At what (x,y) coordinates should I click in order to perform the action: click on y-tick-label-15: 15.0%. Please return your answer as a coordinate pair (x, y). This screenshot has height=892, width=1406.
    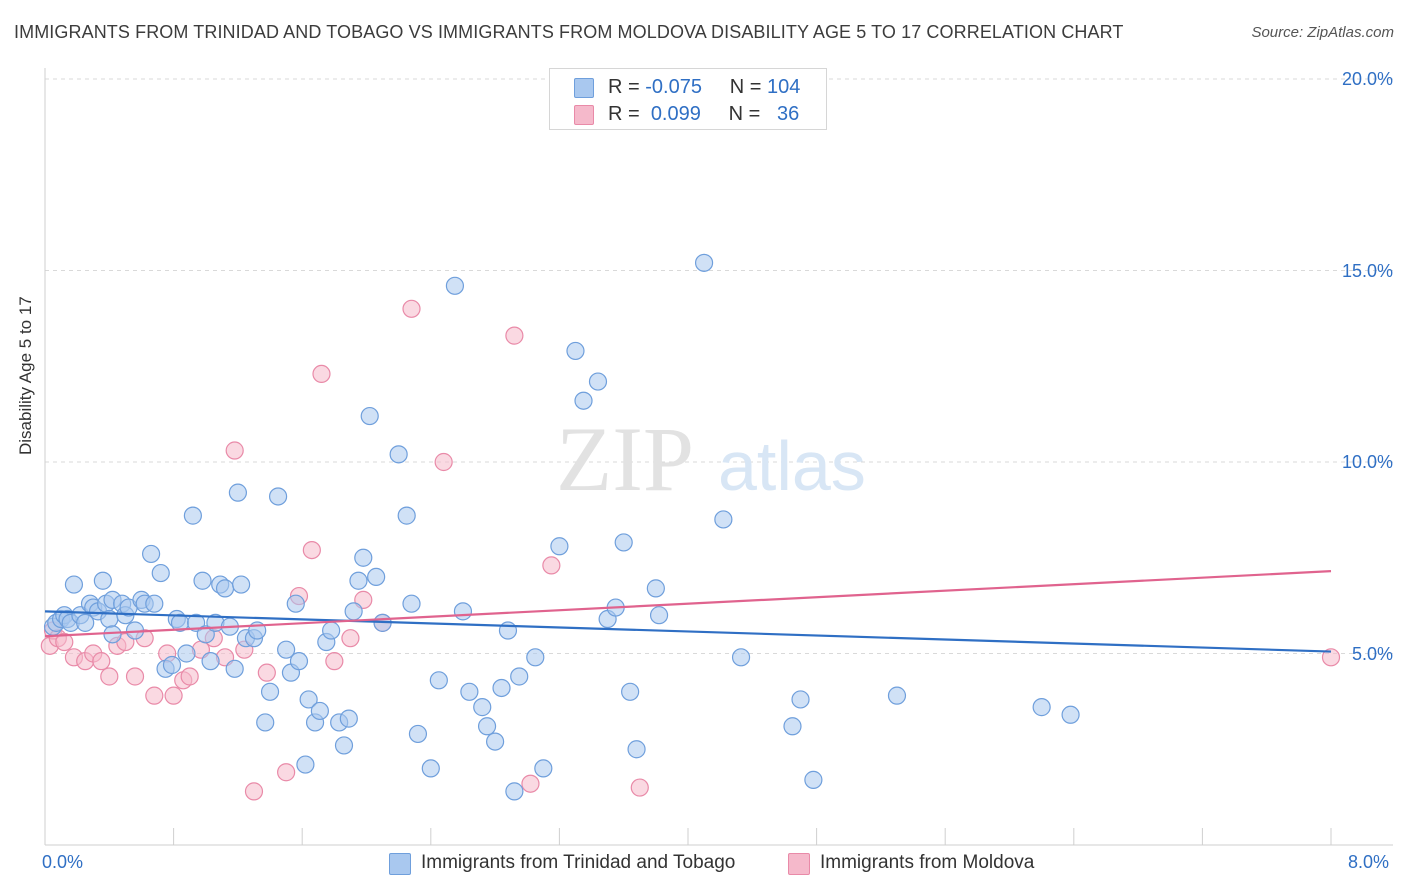
    Looking at the image, I should click on (1367, 270).